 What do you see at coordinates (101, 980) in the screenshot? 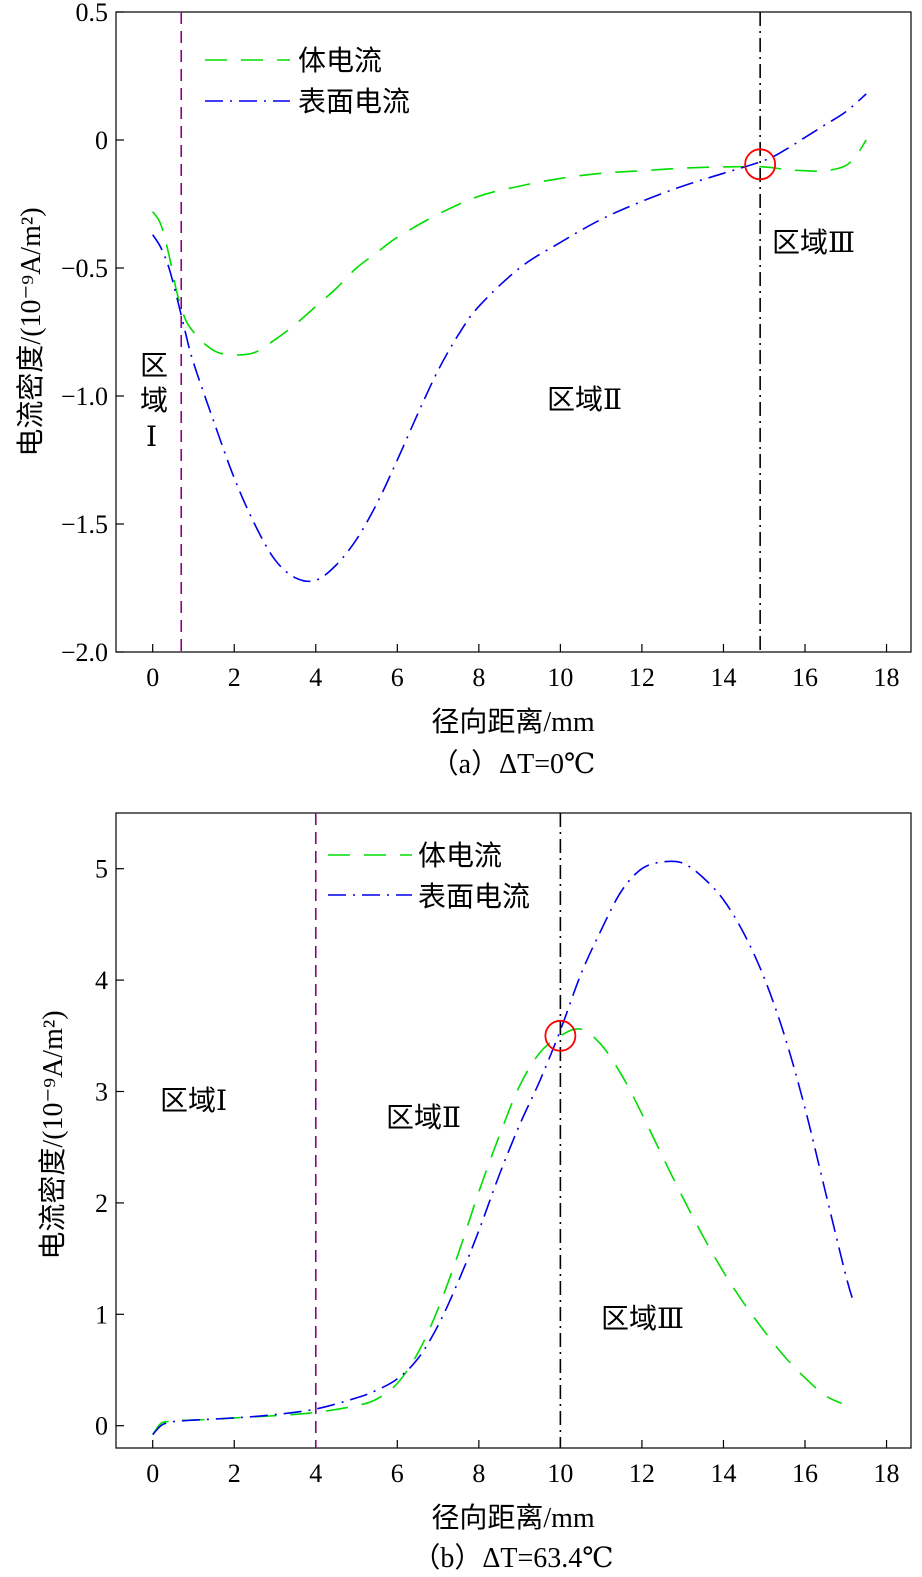
I see `y-tick-label: 4` at bounding box center [101, 980].